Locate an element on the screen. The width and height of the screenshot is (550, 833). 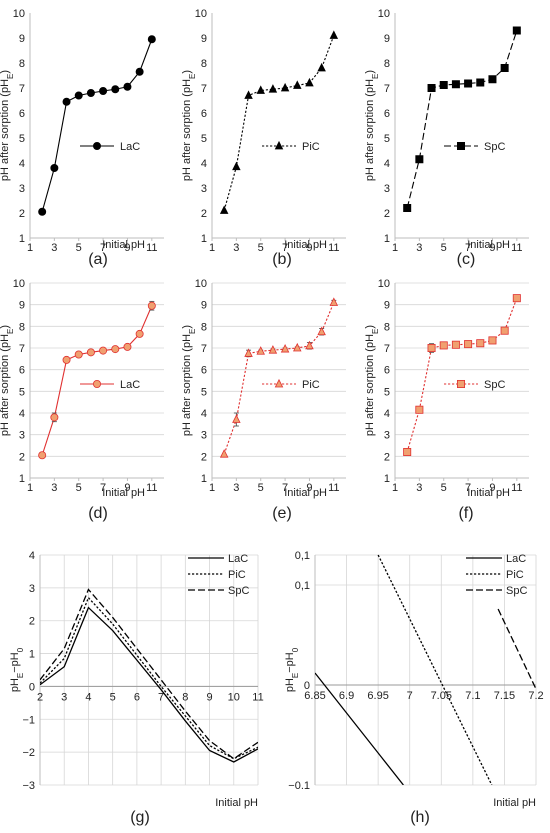
x-tick-label: 4 is located at coordinates (88, 697).